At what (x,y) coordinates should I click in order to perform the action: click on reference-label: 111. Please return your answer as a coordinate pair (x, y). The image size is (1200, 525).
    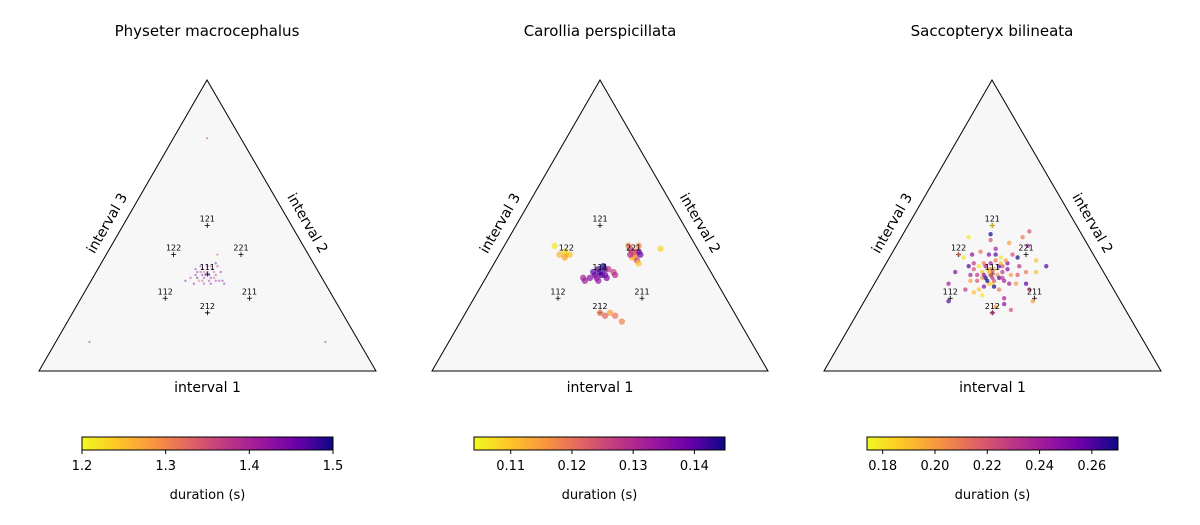
    Looking at the image, I should click on (992, 267).